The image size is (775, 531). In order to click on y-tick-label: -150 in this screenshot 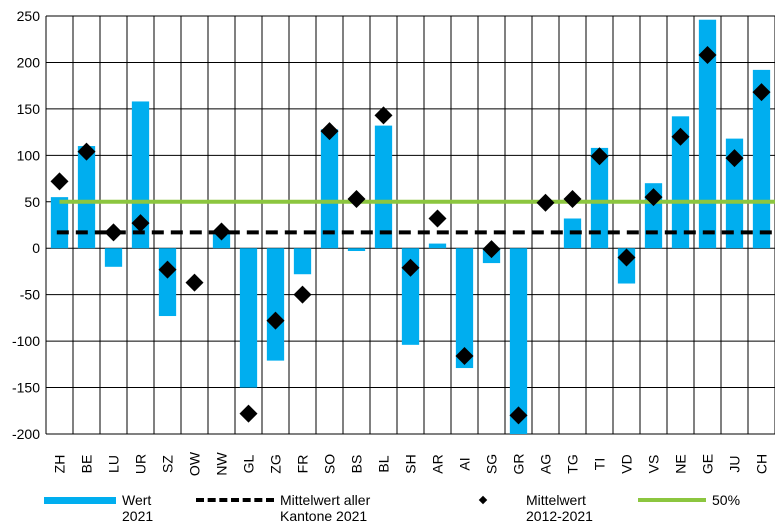, I will do `click(26, 388)`.